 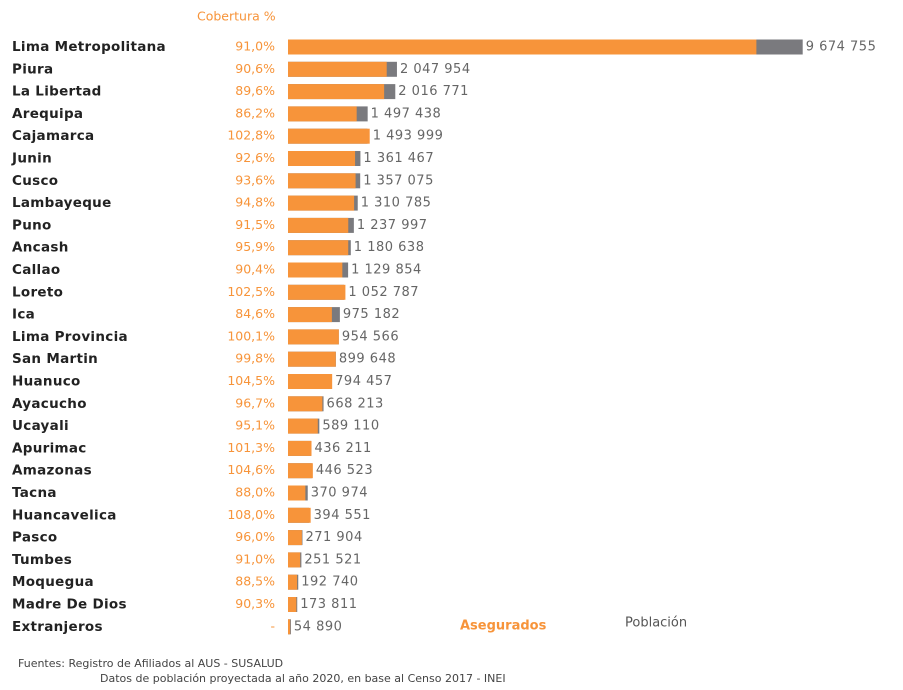 What do you see at coordinates (255, 224) in the screenshot?
I see `coverage-label: 91,5%` at bounding box center [255, 224].